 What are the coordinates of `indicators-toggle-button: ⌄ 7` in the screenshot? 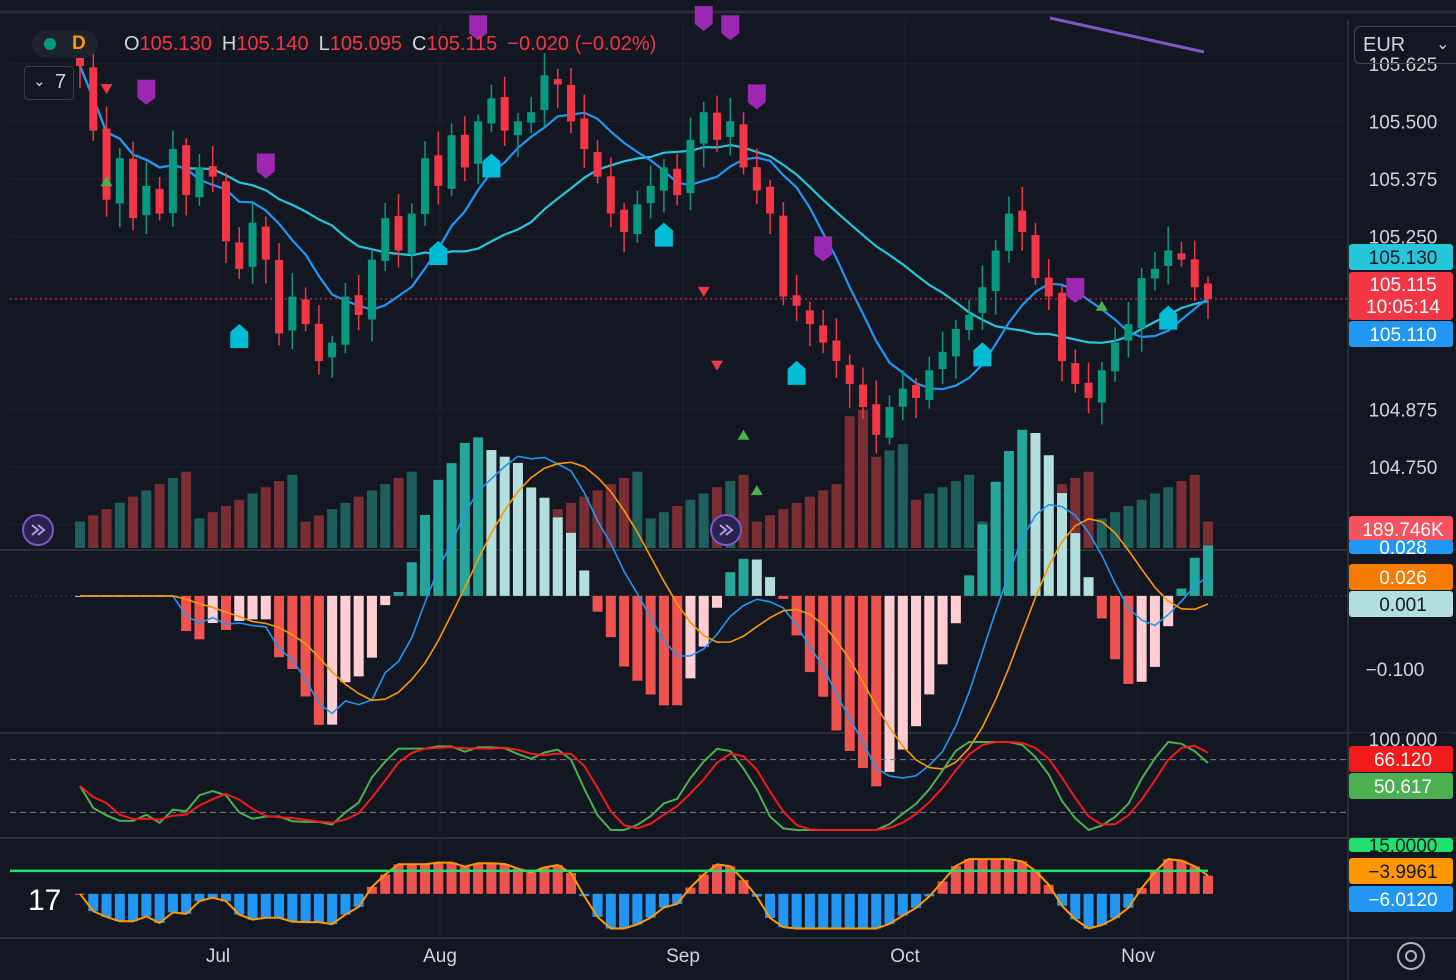 It's located at (49, 83).